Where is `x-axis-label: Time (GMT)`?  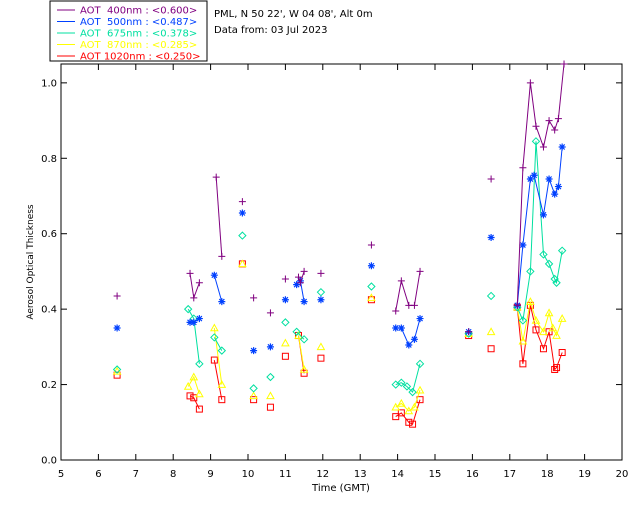
x-axis-label: Time (GMT) is located at coordinates (340, 488).